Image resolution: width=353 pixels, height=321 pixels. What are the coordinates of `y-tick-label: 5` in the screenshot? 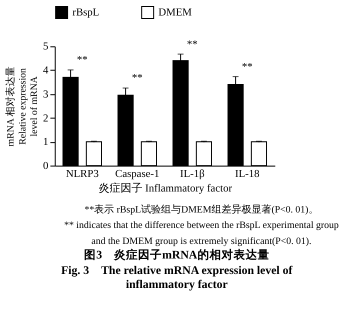 It's located at (45, 46).